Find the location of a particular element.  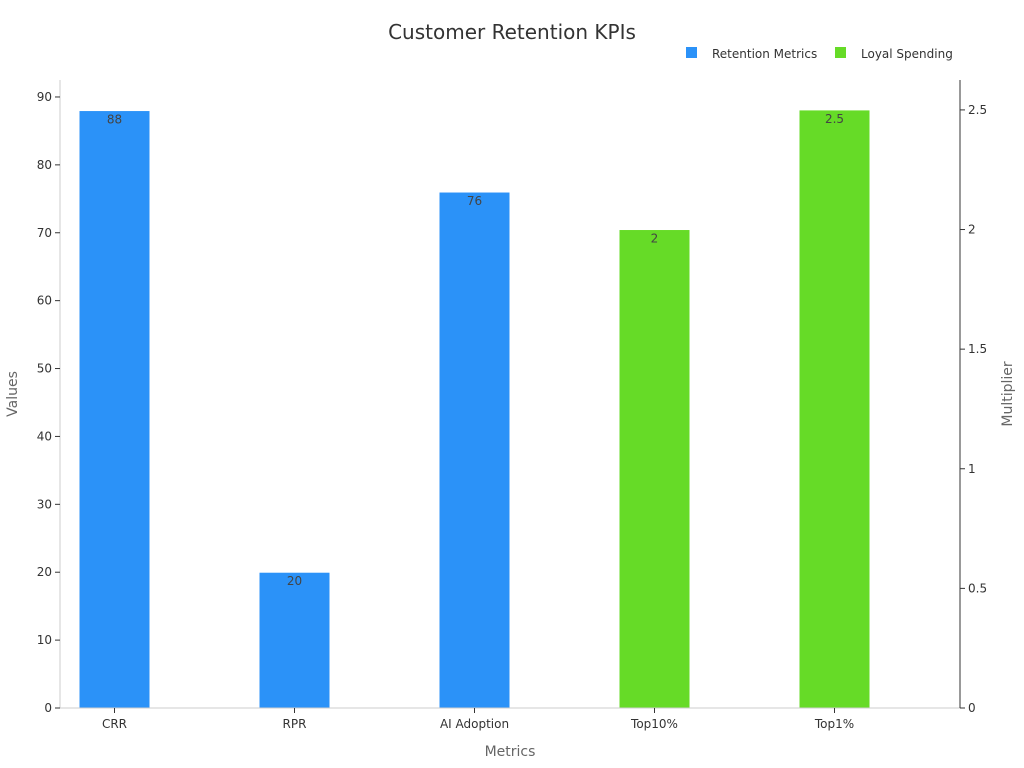

y2-tick-label: 0 is located at coordinates (972, 708).